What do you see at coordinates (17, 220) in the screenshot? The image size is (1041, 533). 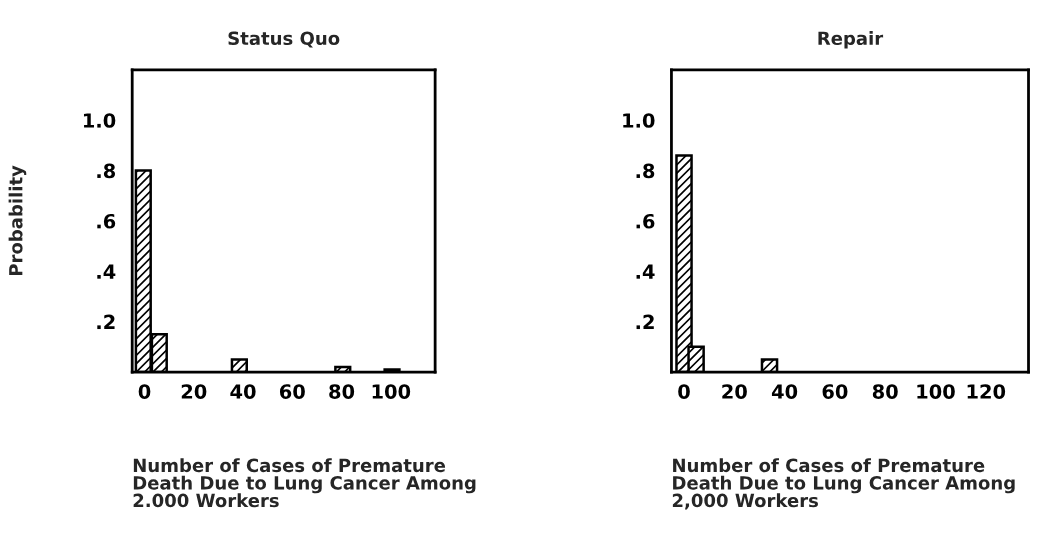 I see `y-axis-title: Probability` at bounding box center [17, 220].